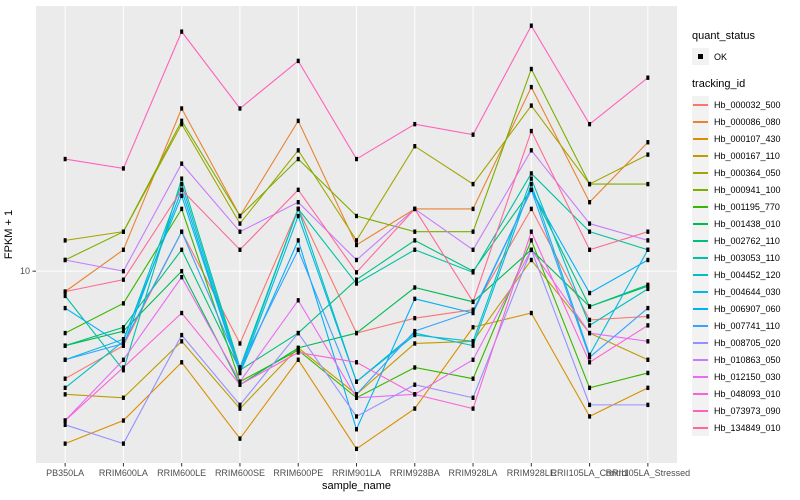 The width and height of the screenshot is (800, 500). What do you see at coordinates (747, 410) in the screenshot?
I see `legend-item-label: Hb_073973_090` at bounding box center [747, 410].